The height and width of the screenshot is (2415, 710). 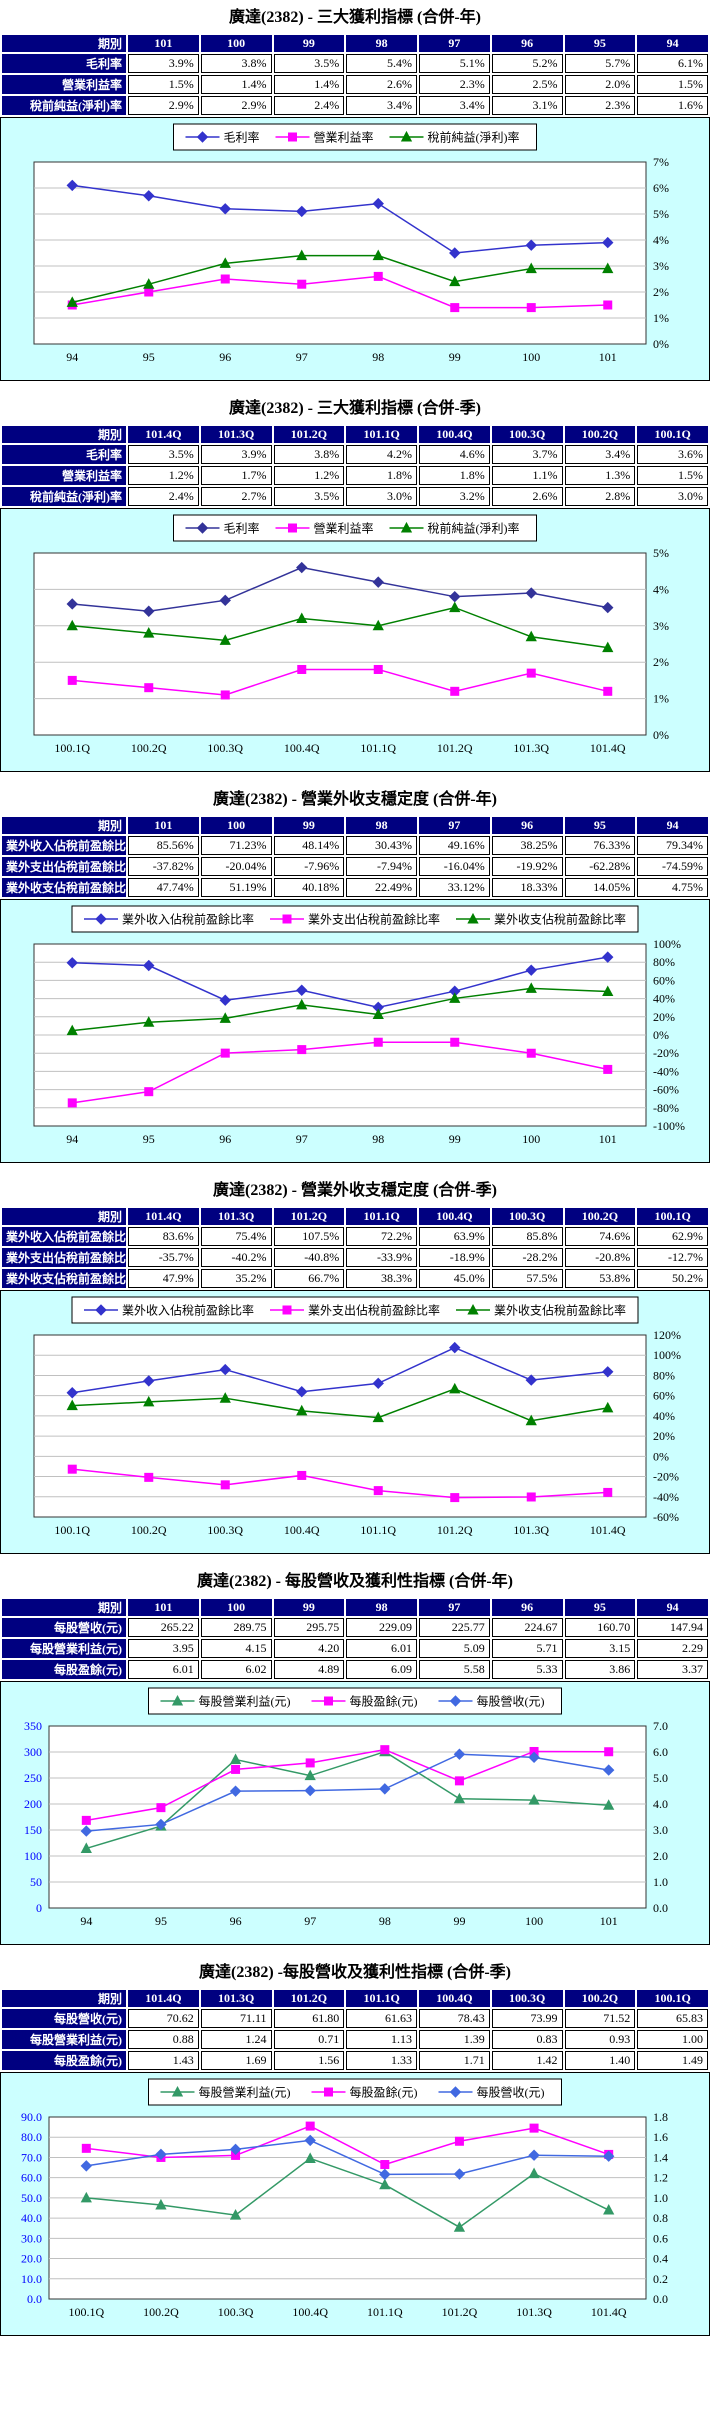 What do you see at coordinates (454, 825) in the screenshot?
I see `period-header-cell: 97` at bounding box center [454, 825].